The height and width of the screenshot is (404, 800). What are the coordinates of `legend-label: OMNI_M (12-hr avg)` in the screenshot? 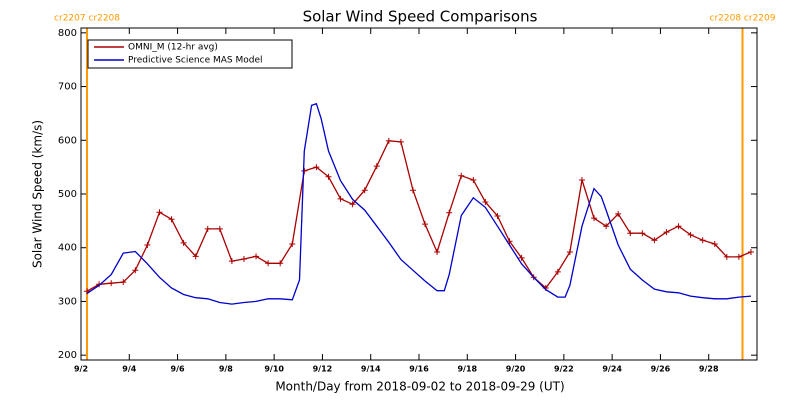 It's located at (173, 48).